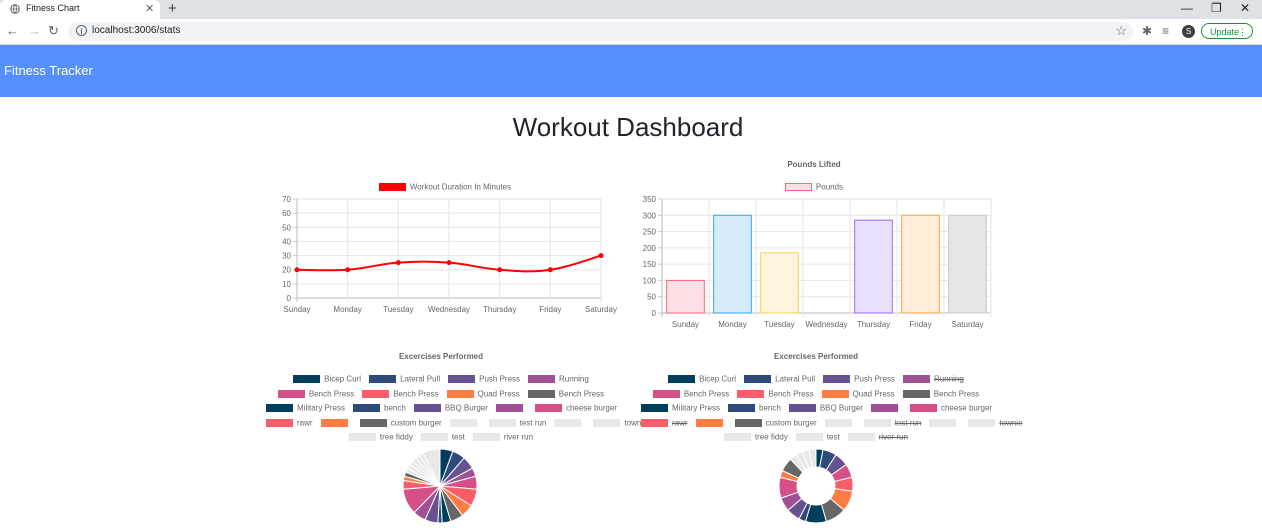 The height and width of the screenshot is (528, 1262). What do you see at coordinates (289, 298) in the screenshot?
I see `y-tick-label: 0` at bounding box center [289, 298].